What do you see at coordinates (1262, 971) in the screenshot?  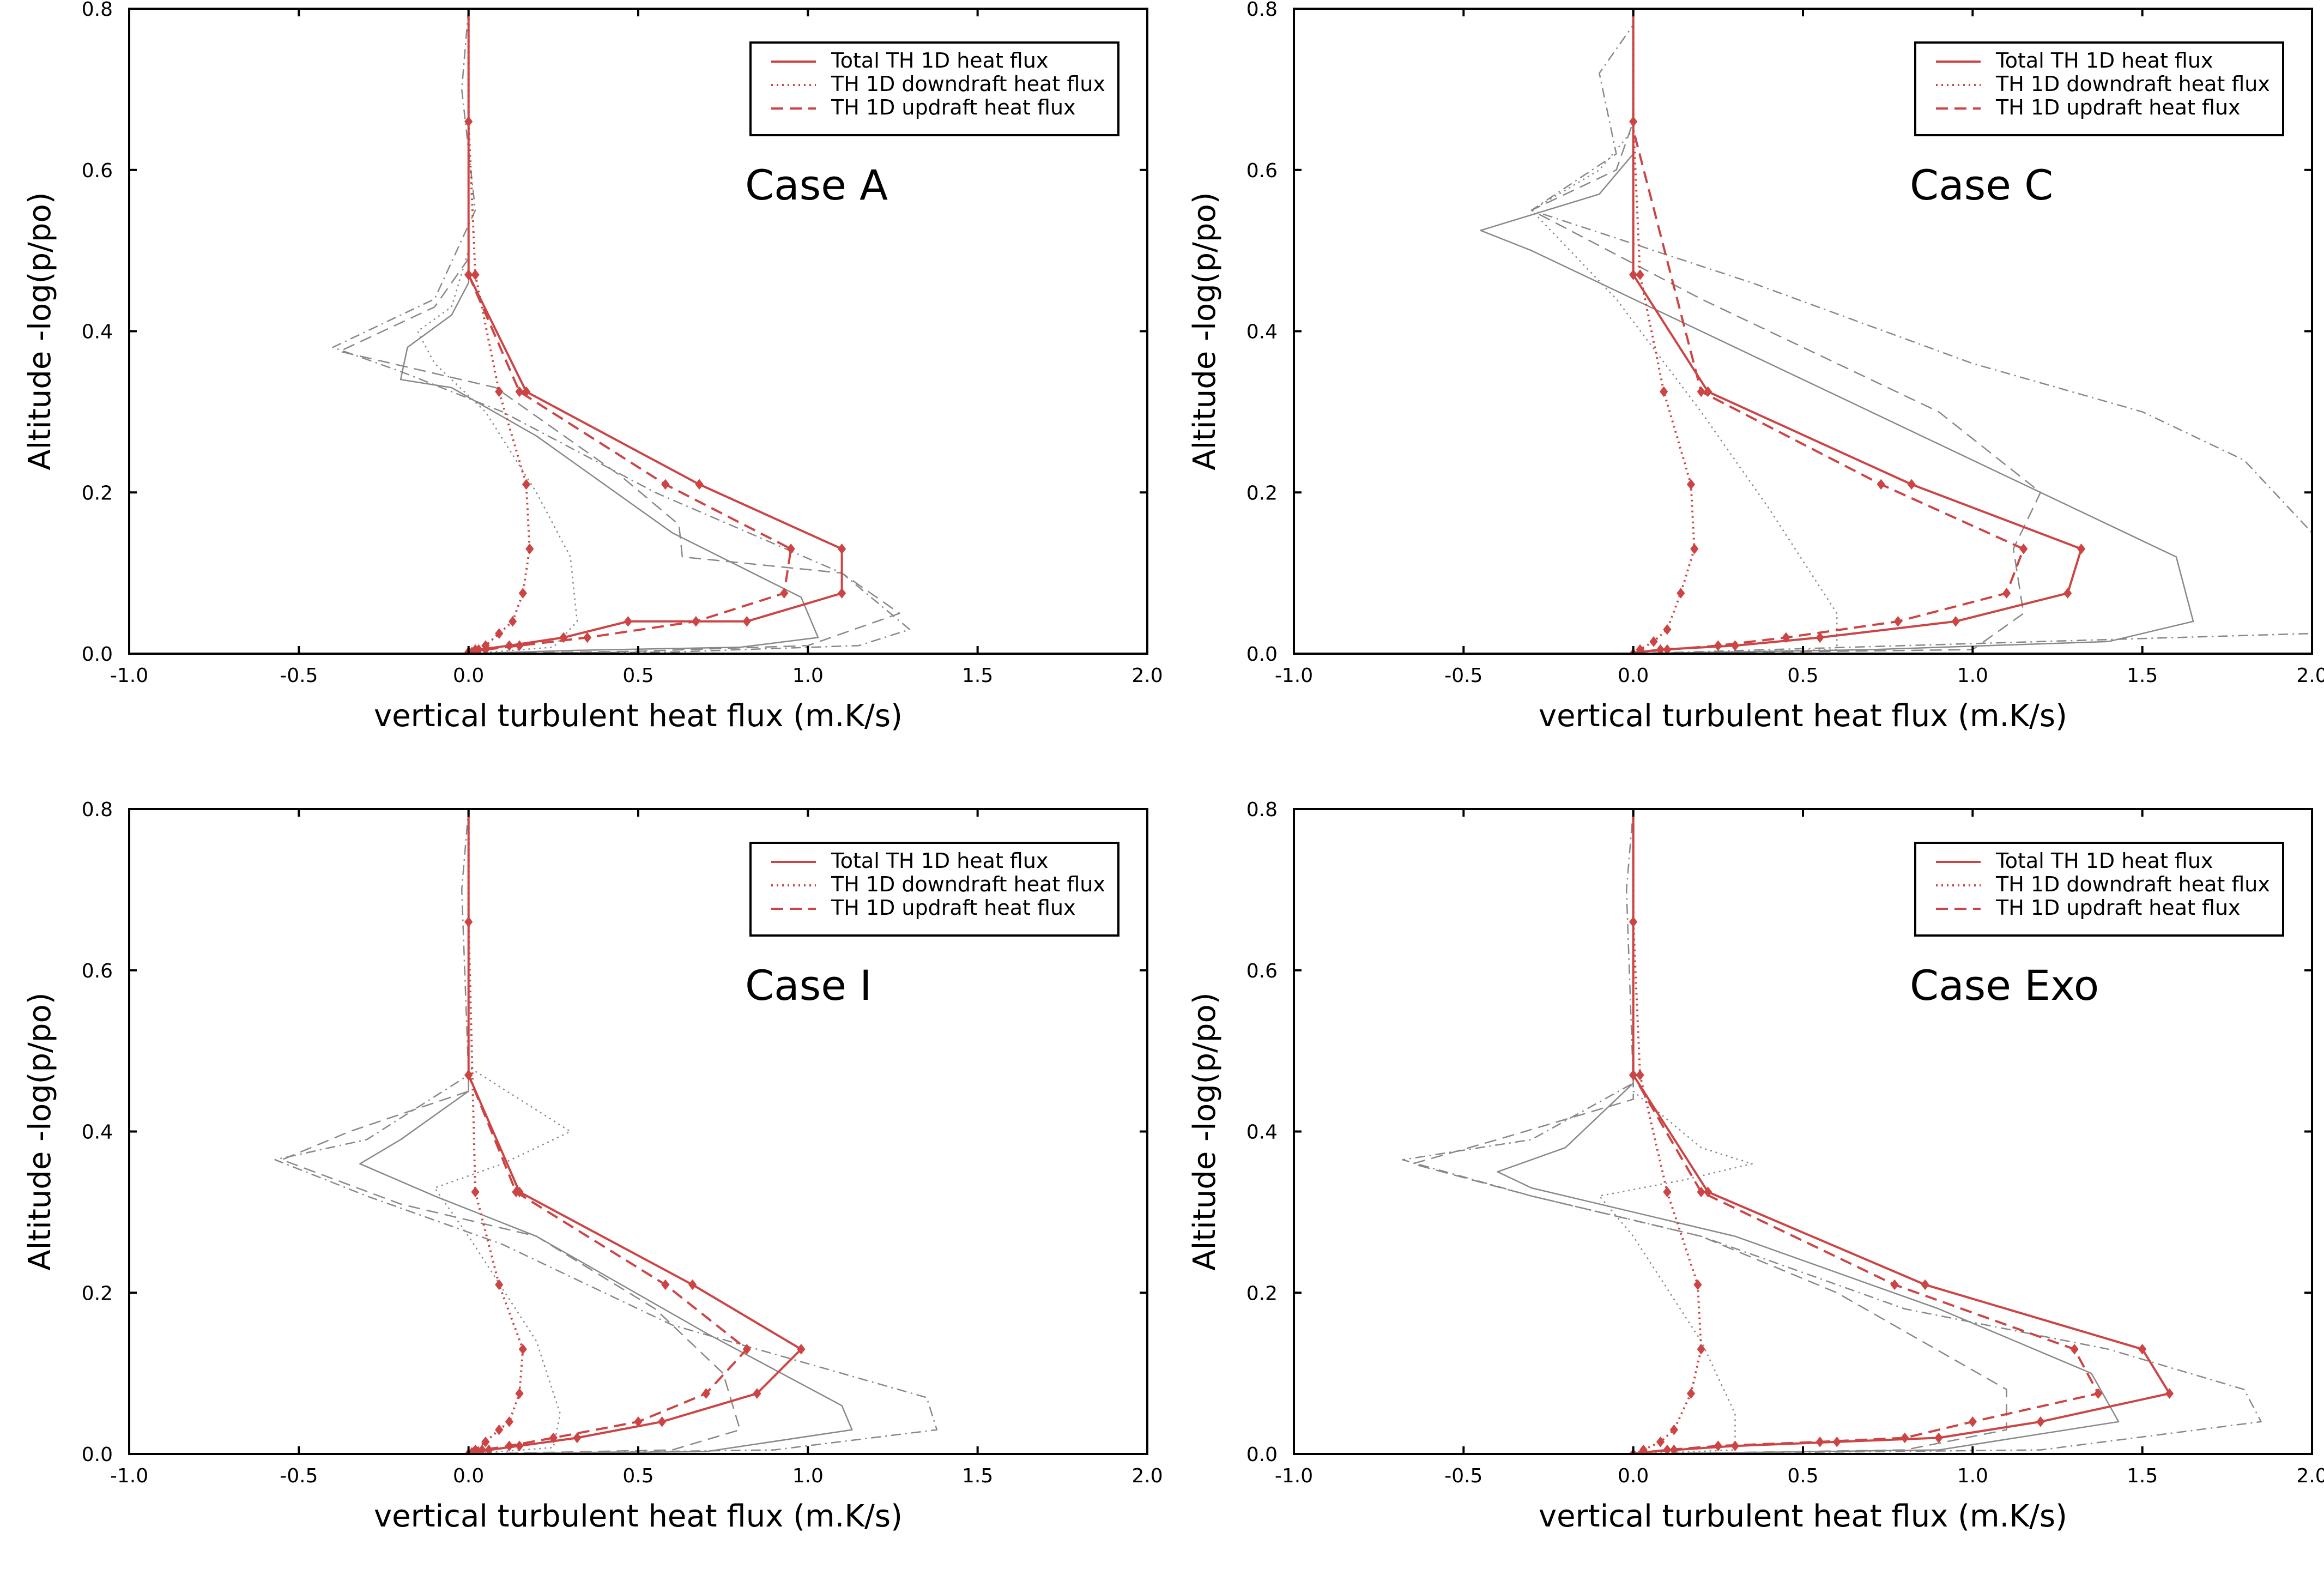 I see `y-tick-label: 0.6` at bounding box center [1262, 971].